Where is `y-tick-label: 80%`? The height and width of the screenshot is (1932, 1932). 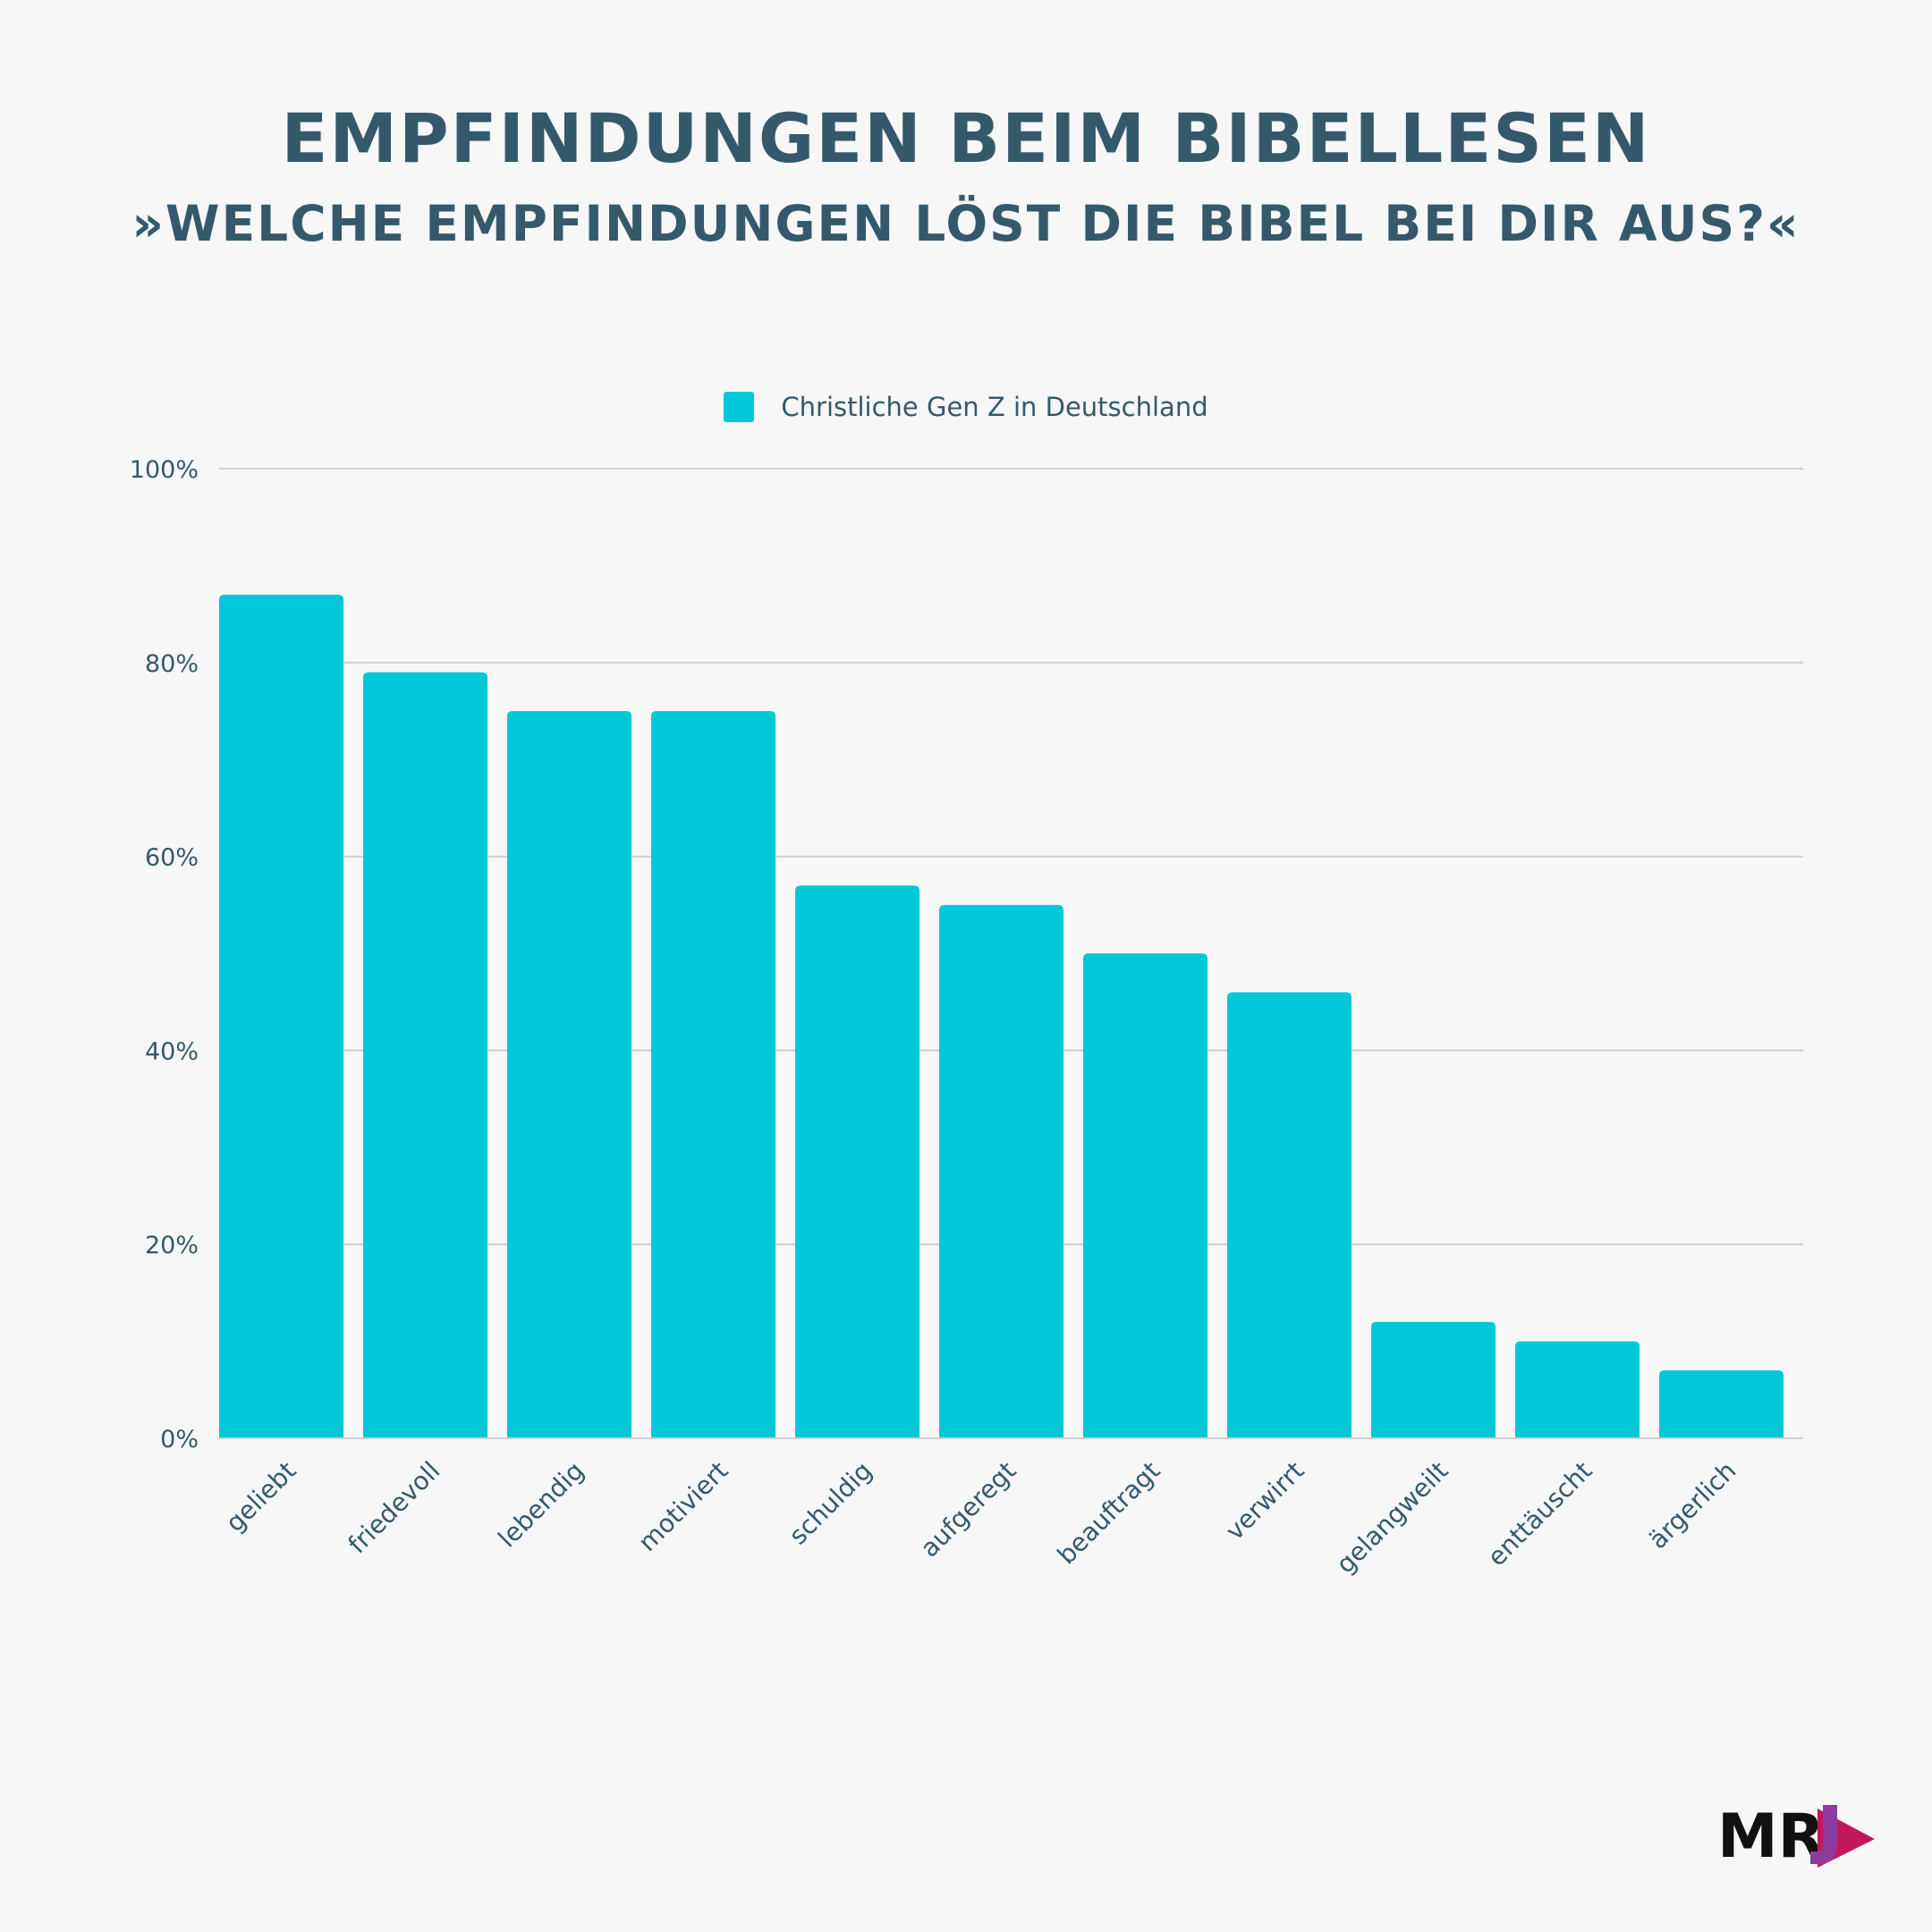 y-tick-label: 80% is located at coordinates (172, 664).